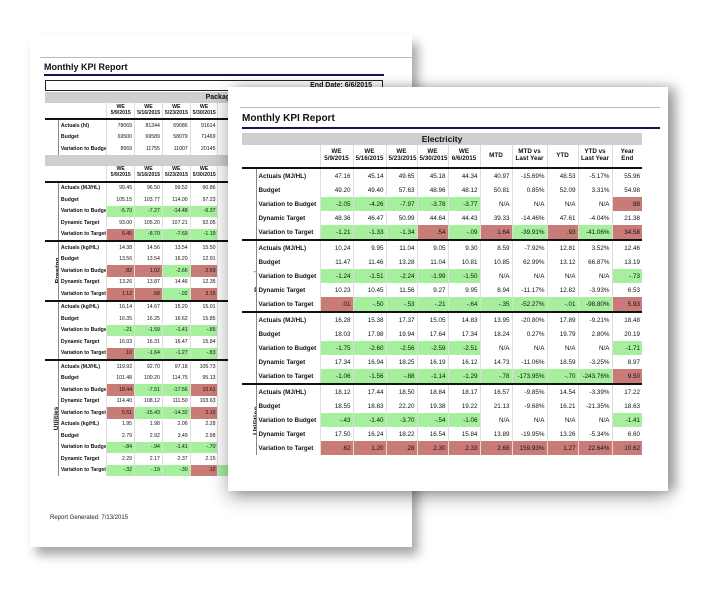  What do you see at coordinates (369, 290) in the screenshot?
I see `table-cell: 10.45` at bounding box center [369, 290].